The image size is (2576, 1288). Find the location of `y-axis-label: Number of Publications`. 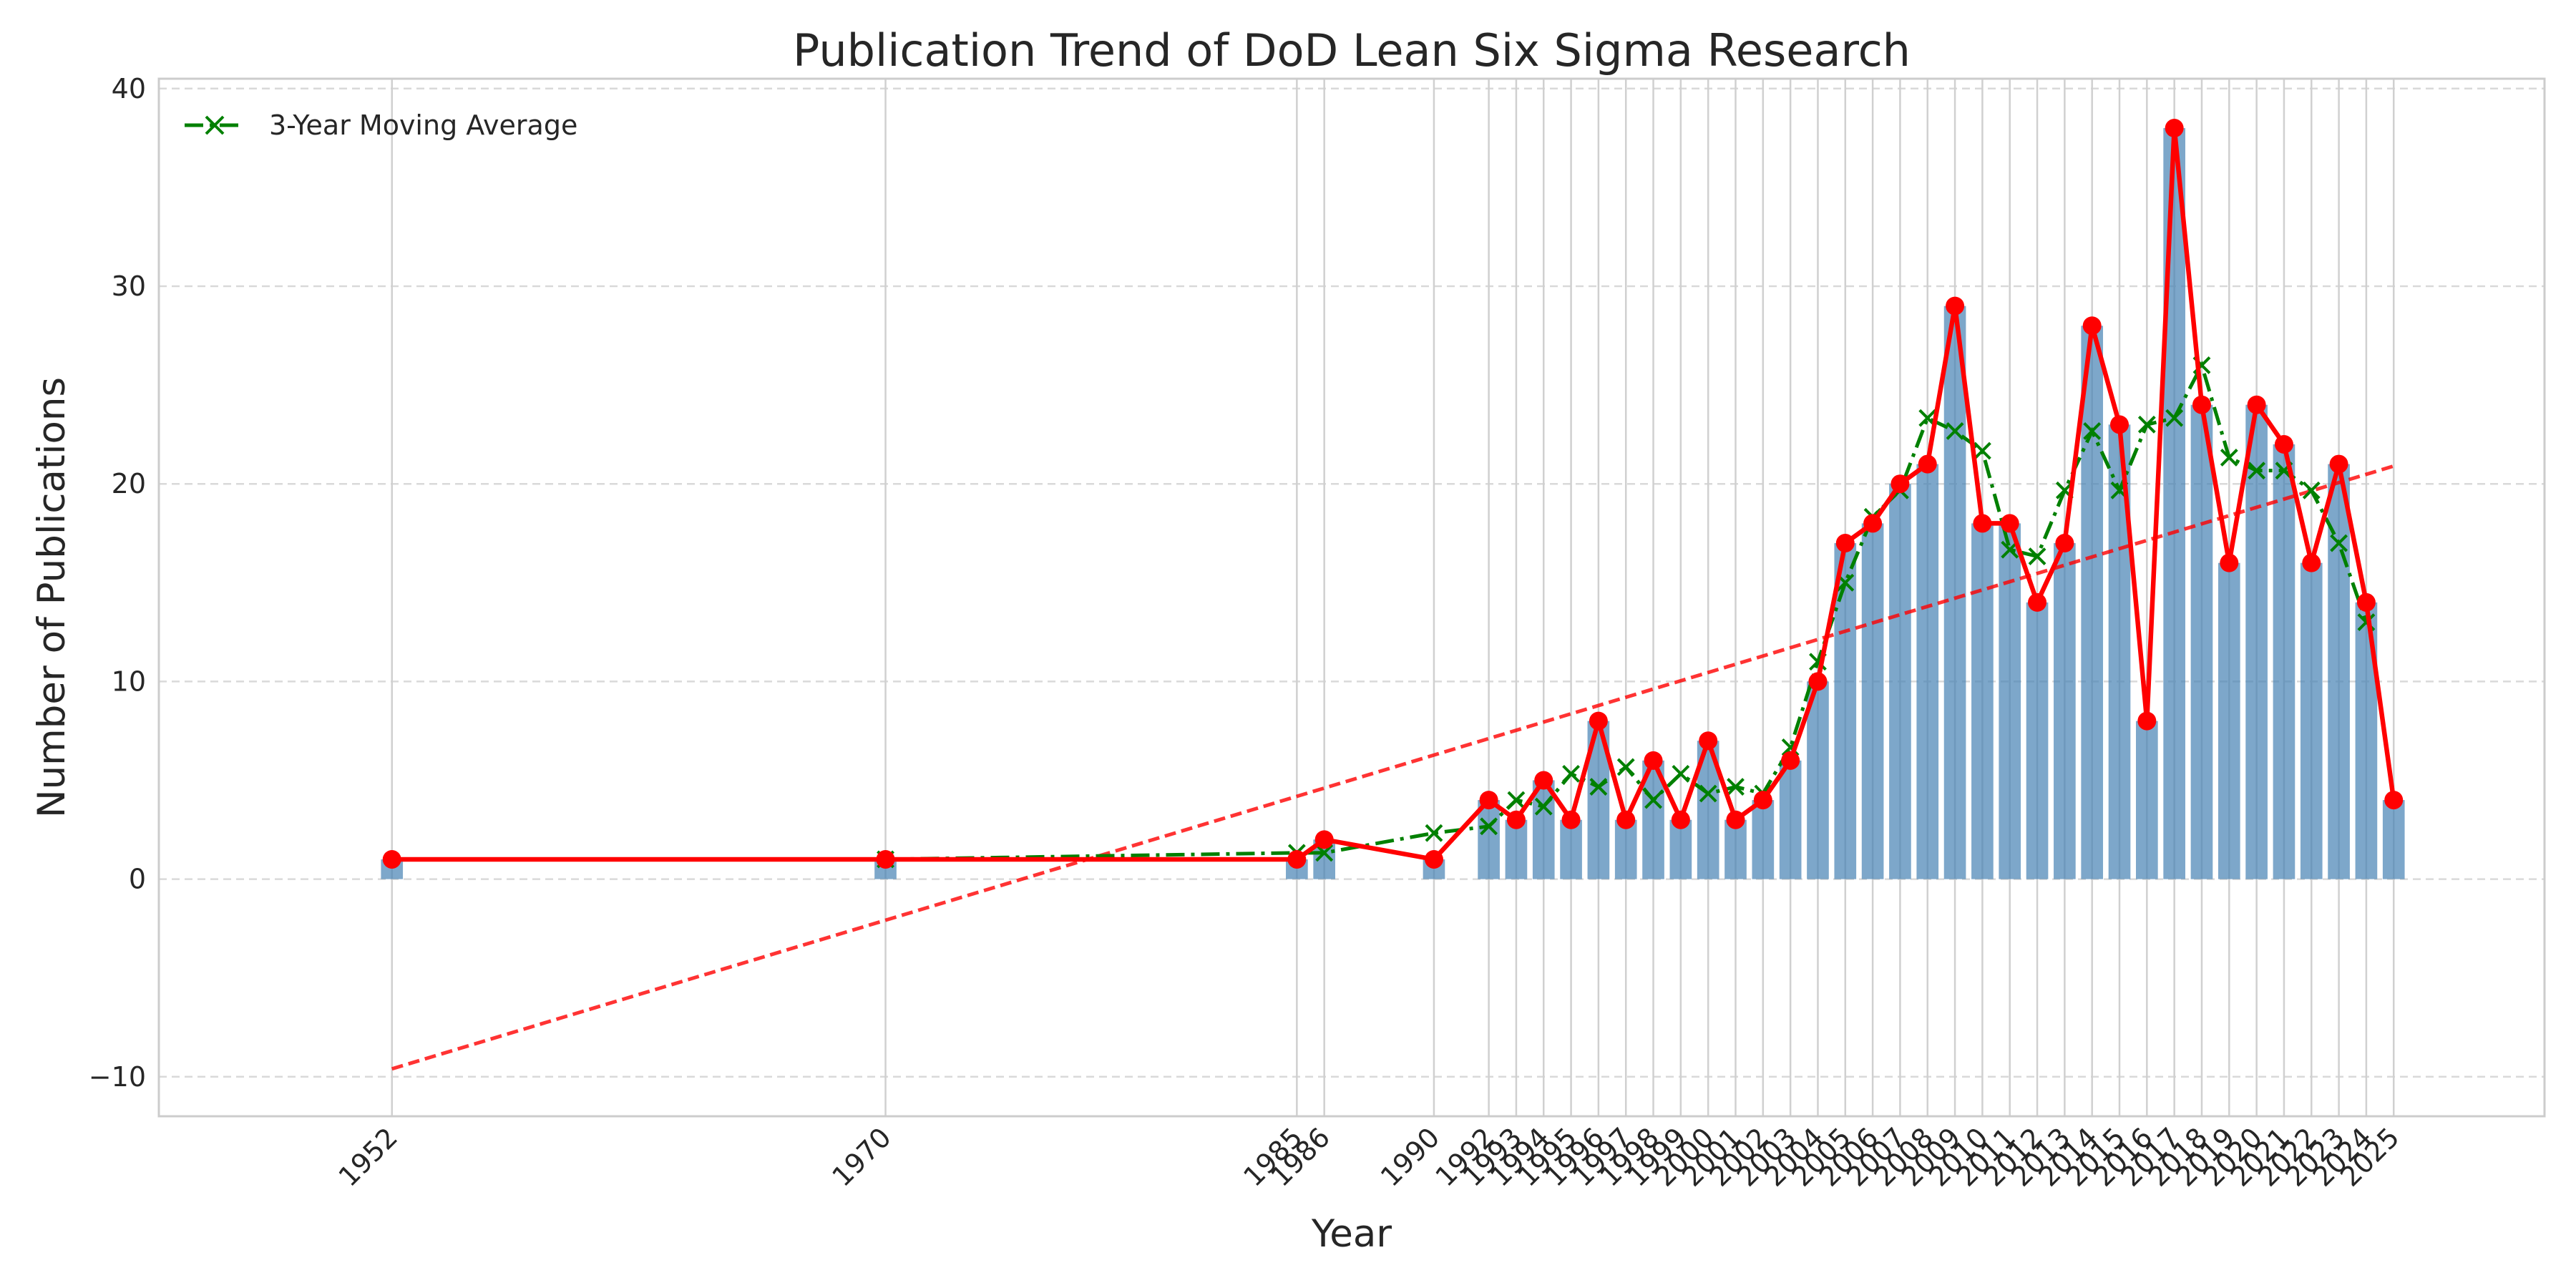

y-axis-label: Number of Publications is located at coordinates (52, 597).